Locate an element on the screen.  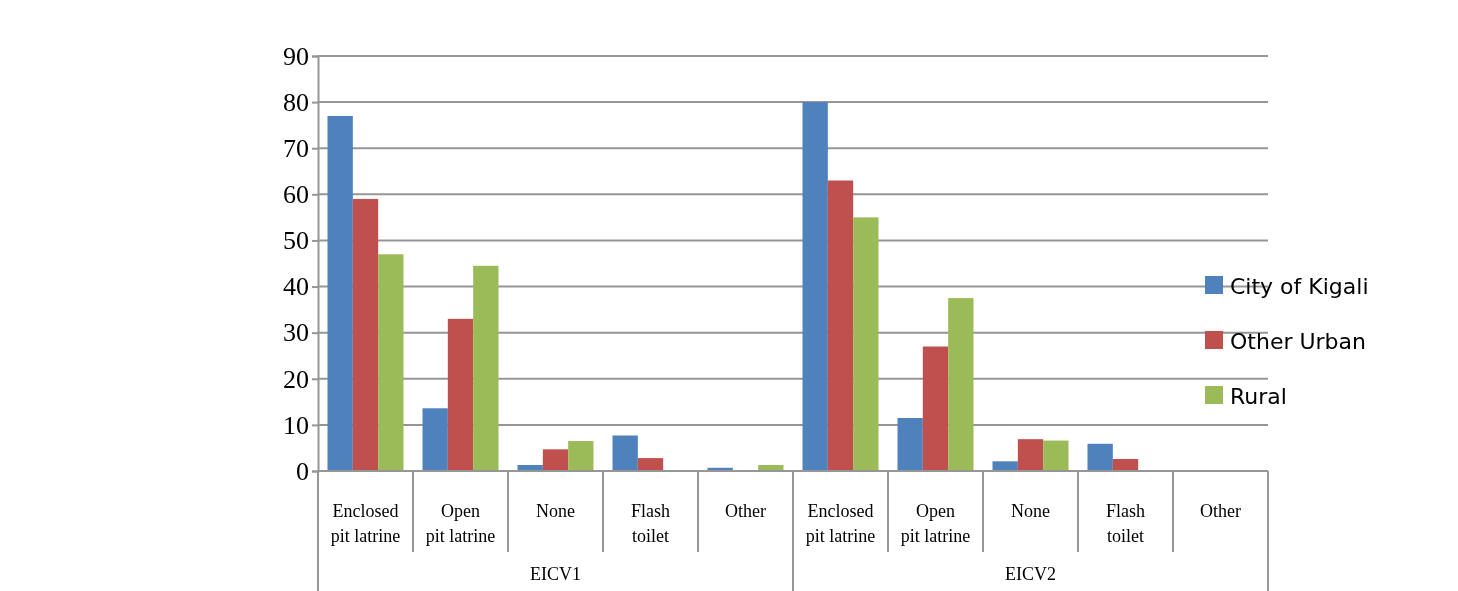
y-tick-label: 40 is located at coordinates (296, 287).